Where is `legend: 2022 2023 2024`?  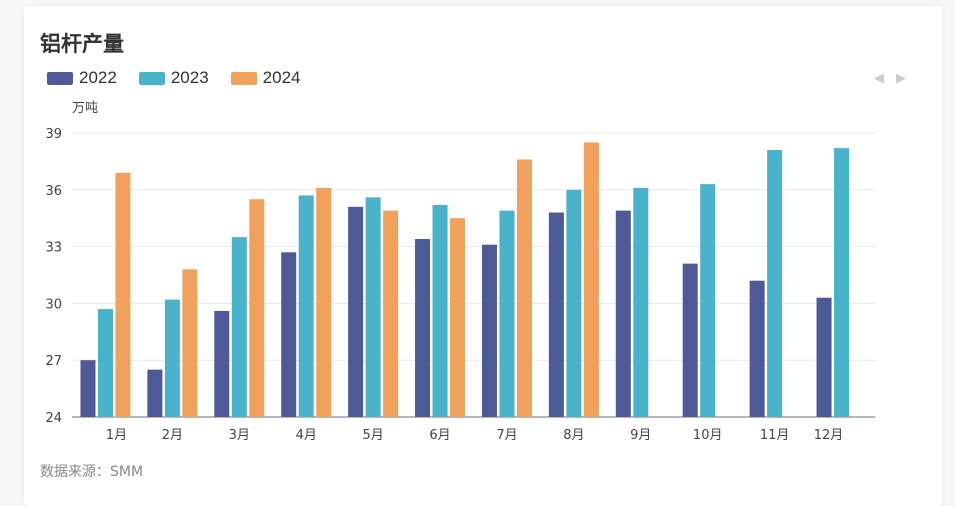 legend: 2022 2023 2024 is located at coordinates (173, 78).